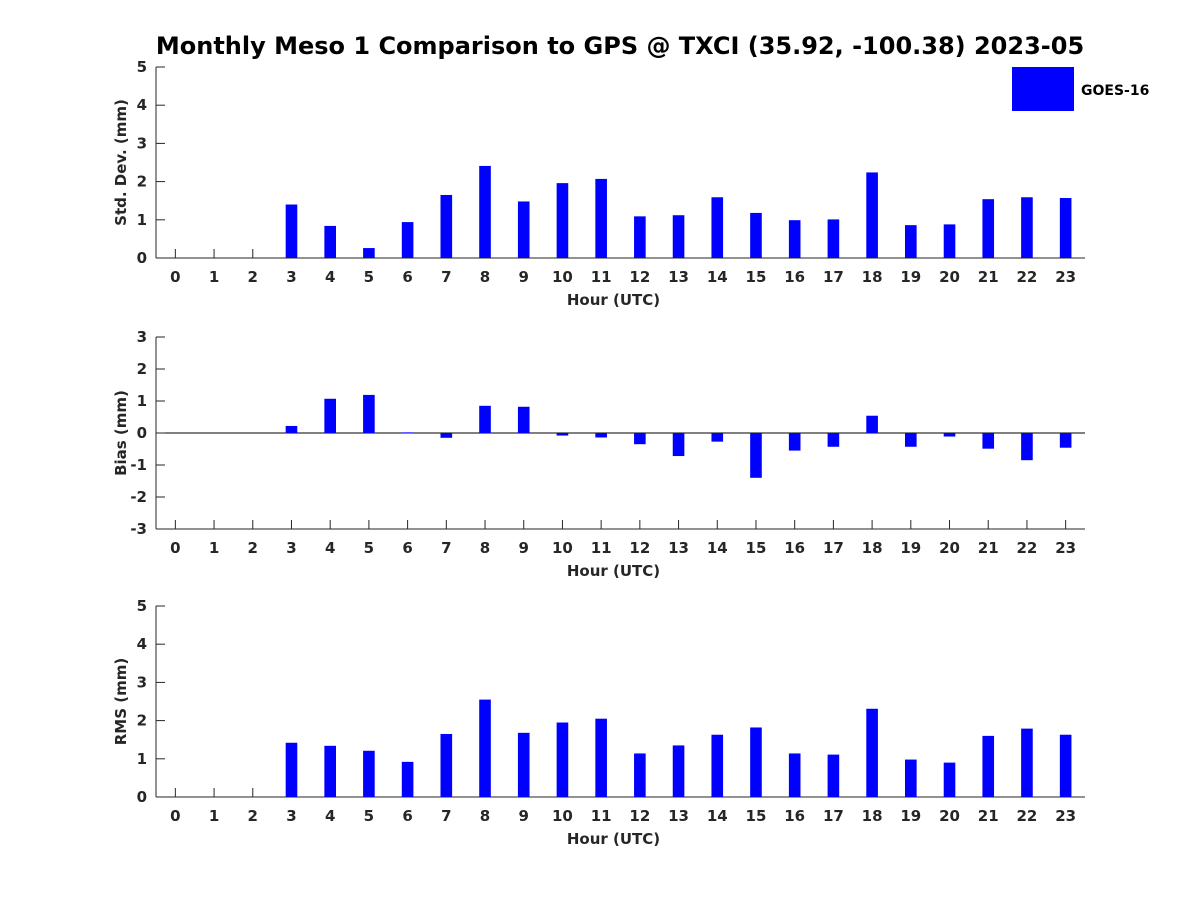 Image resolution: width=1200 pixels, height=900 pixels. I want to click on bias-x-tick-label: 2, so click(253, 548).